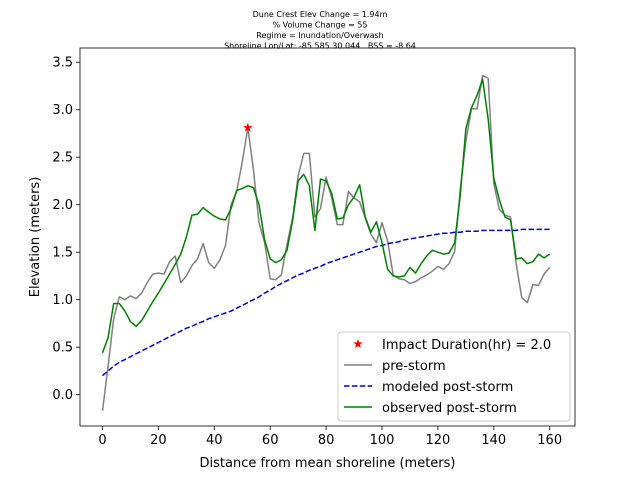  Describe the element at coordinates (62, 300) in the screenshot. I see `y-tick-label: 1.0` at that location.